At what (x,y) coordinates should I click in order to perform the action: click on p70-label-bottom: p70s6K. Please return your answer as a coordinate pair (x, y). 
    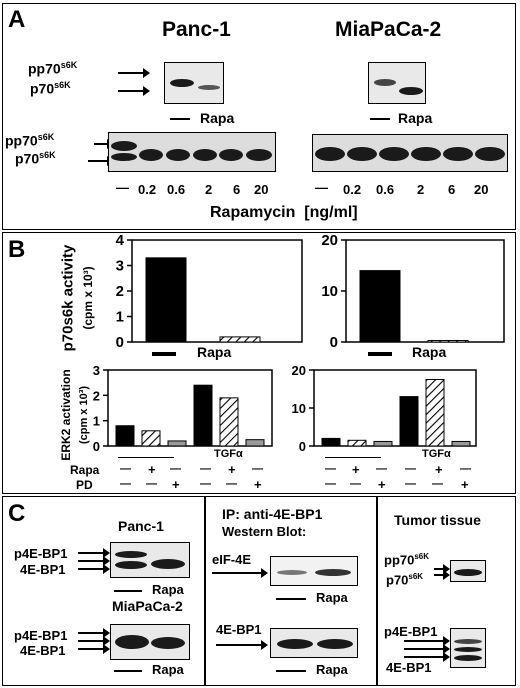
    Looking at the image, I should click on (35, 158).